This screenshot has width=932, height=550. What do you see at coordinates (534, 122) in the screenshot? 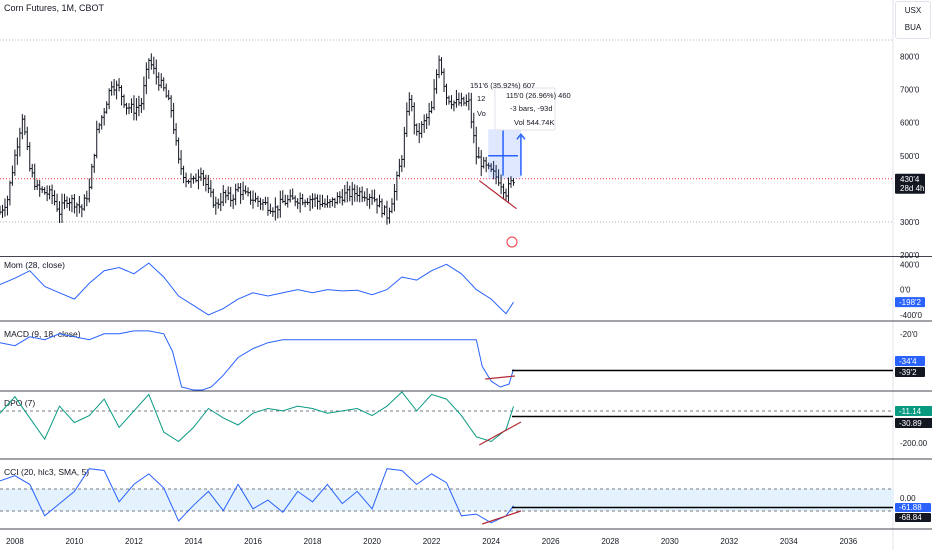
I see `measure-tooltip-line4: Vol 544.74K` at bounding box center [534, 122].